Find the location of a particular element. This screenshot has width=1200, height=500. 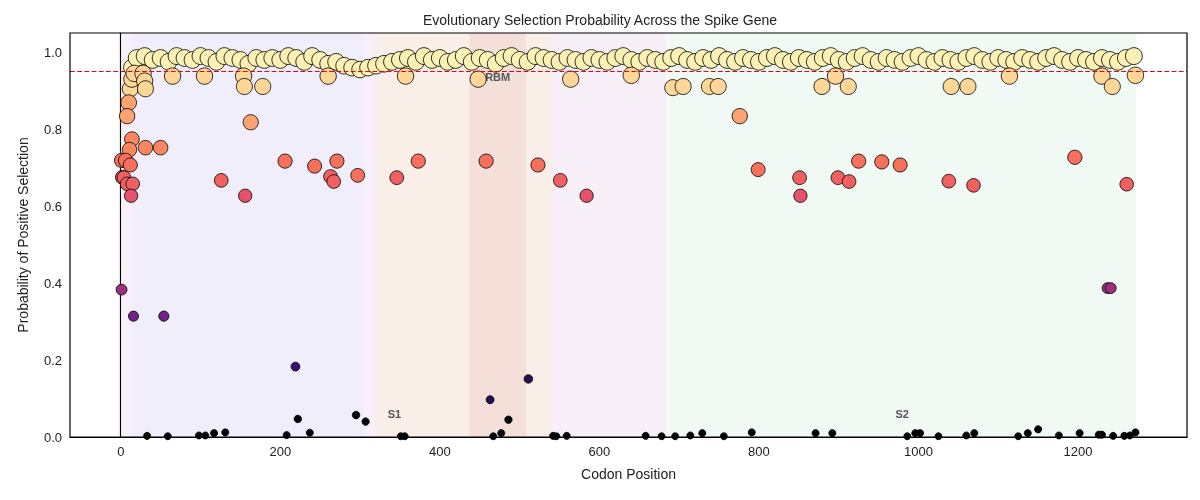

x-axis-title: Codon Position is located at coordinates (628, 474).